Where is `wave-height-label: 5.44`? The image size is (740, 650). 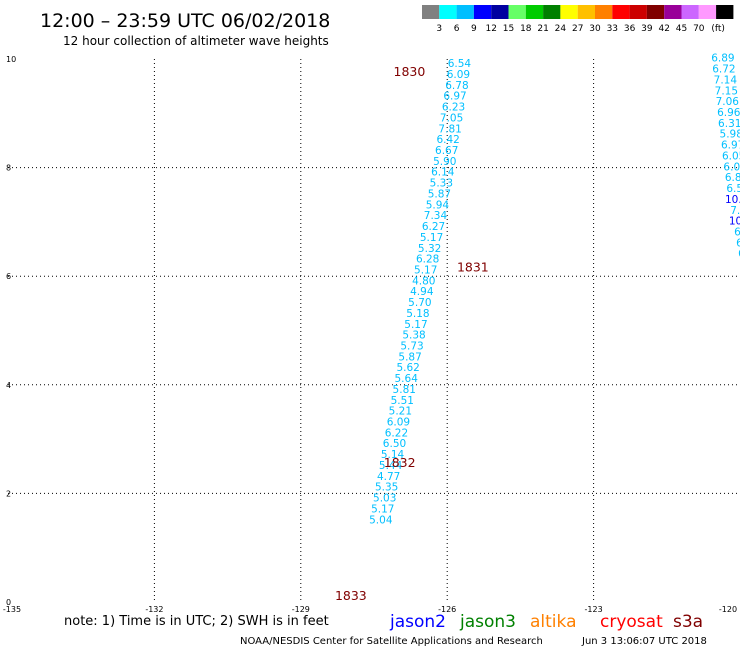 wave-height-label: 5.44 is located at coordinates (391, 466).